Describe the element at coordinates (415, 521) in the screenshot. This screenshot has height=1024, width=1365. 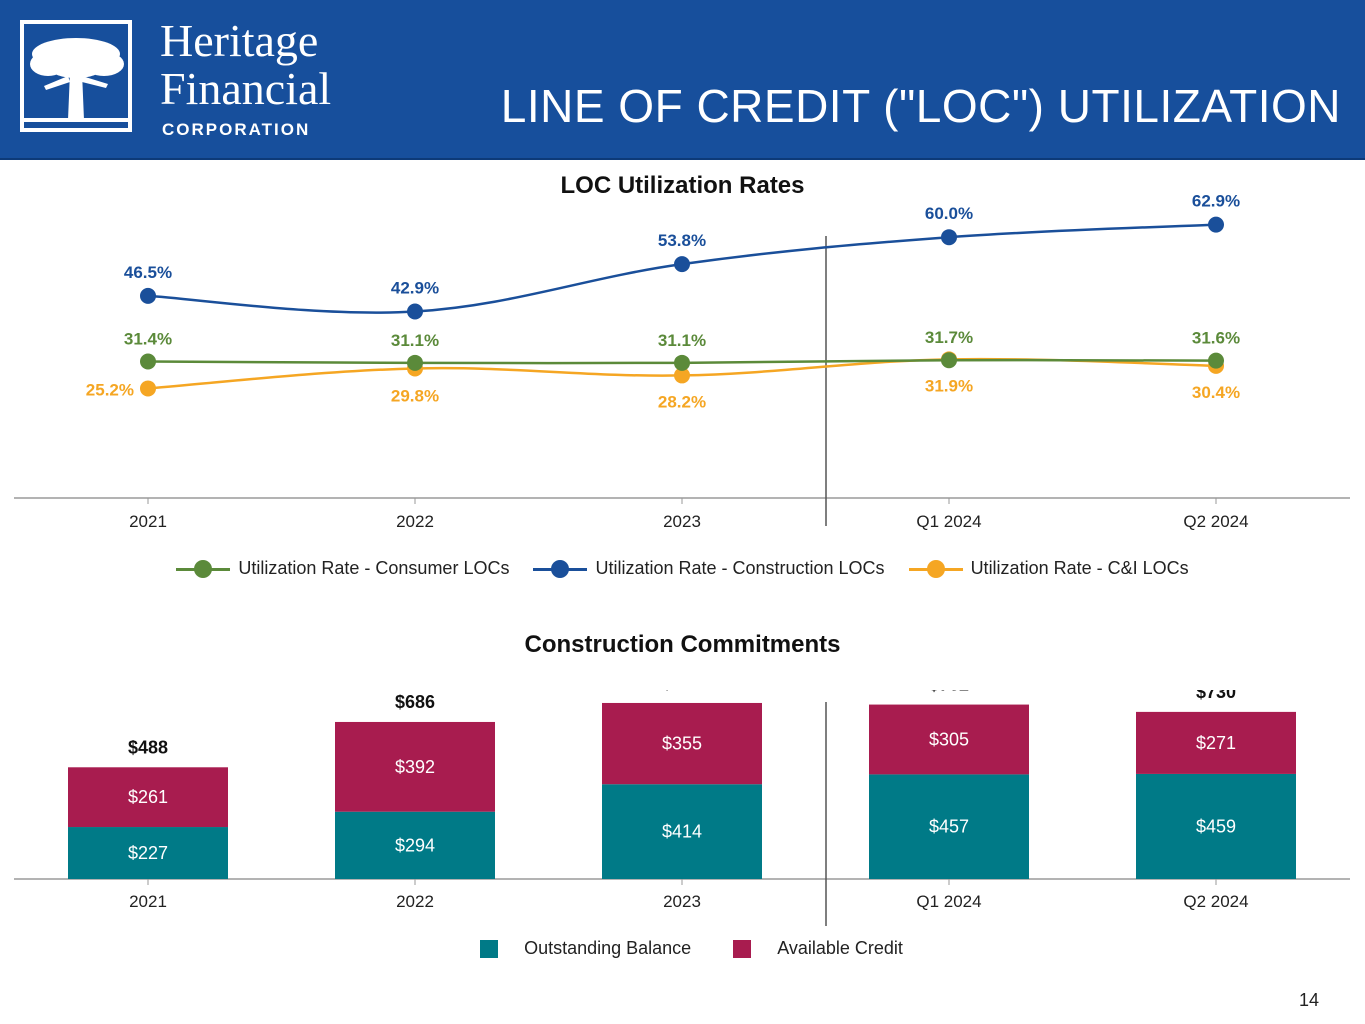
I see `line-chart-x-tick-label: 2022` at that location.